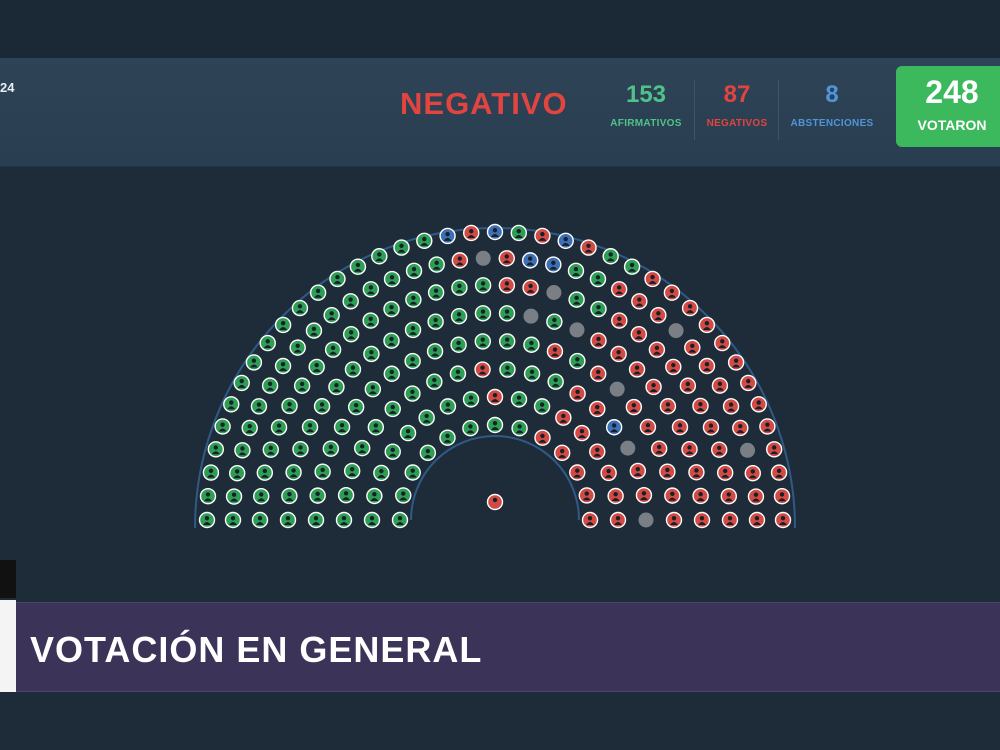 The height and width of the screenshot is (750, 1000). I want to click on seat-ausente, so click(554, 293).